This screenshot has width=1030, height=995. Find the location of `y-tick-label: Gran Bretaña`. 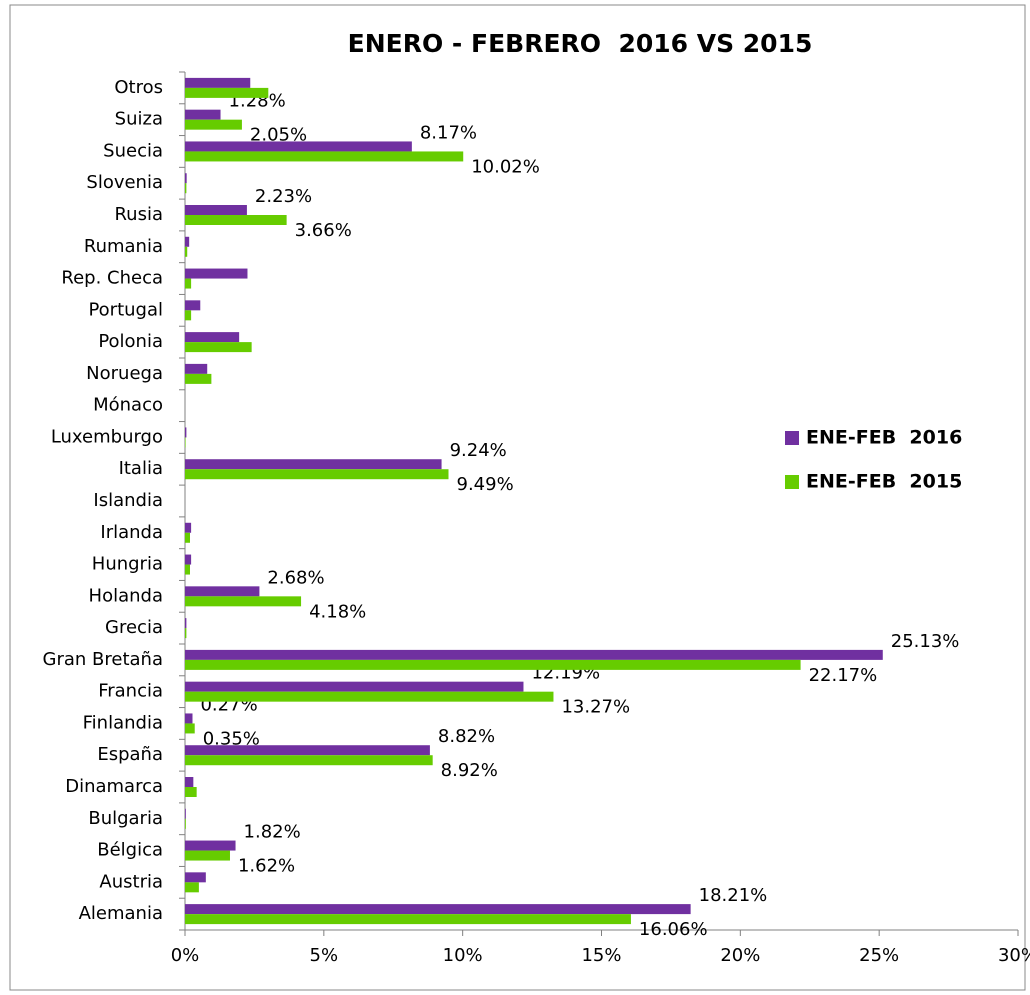

y-tick-label: Gran Bretaña is located at coordinates (103, 659).